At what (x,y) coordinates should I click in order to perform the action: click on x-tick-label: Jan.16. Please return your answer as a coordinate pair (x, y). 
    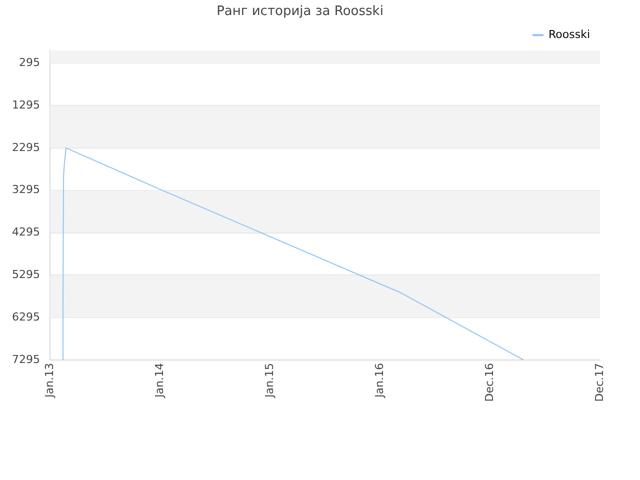
    Looking at the image, I should click on (379, 380).